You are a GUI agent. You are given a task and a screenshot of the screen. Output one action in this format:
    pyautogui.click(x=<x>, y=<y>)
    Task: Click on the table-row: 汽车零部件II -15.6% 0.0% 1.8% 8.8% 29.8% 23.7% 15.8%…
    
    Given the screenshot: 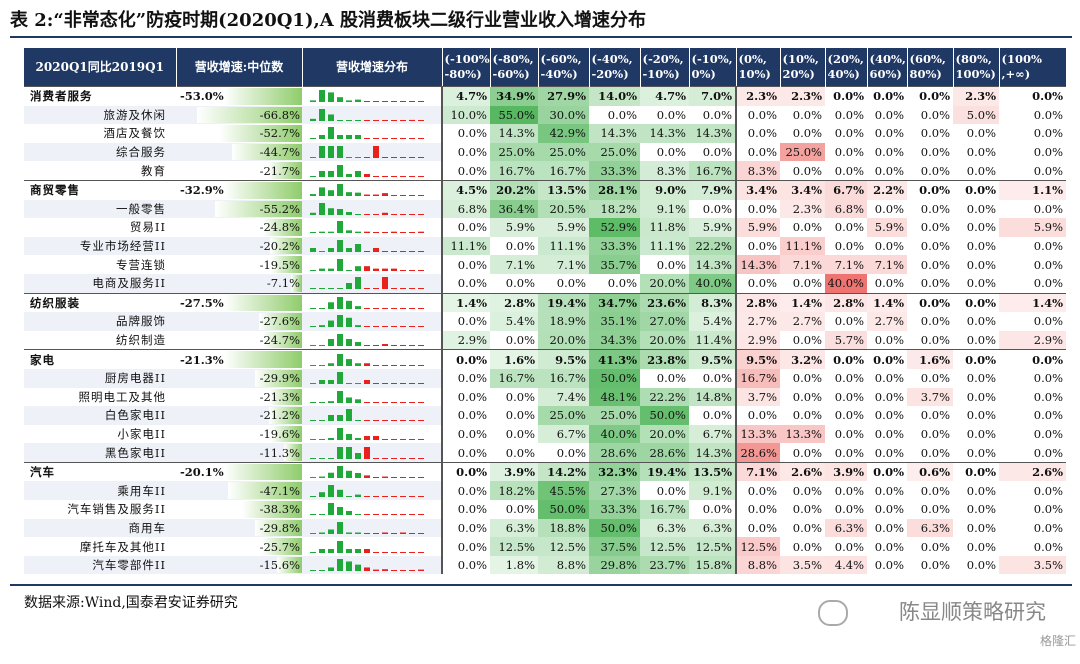 What is the action you would take?
    pyautogui.click(x=545, y=565)
    